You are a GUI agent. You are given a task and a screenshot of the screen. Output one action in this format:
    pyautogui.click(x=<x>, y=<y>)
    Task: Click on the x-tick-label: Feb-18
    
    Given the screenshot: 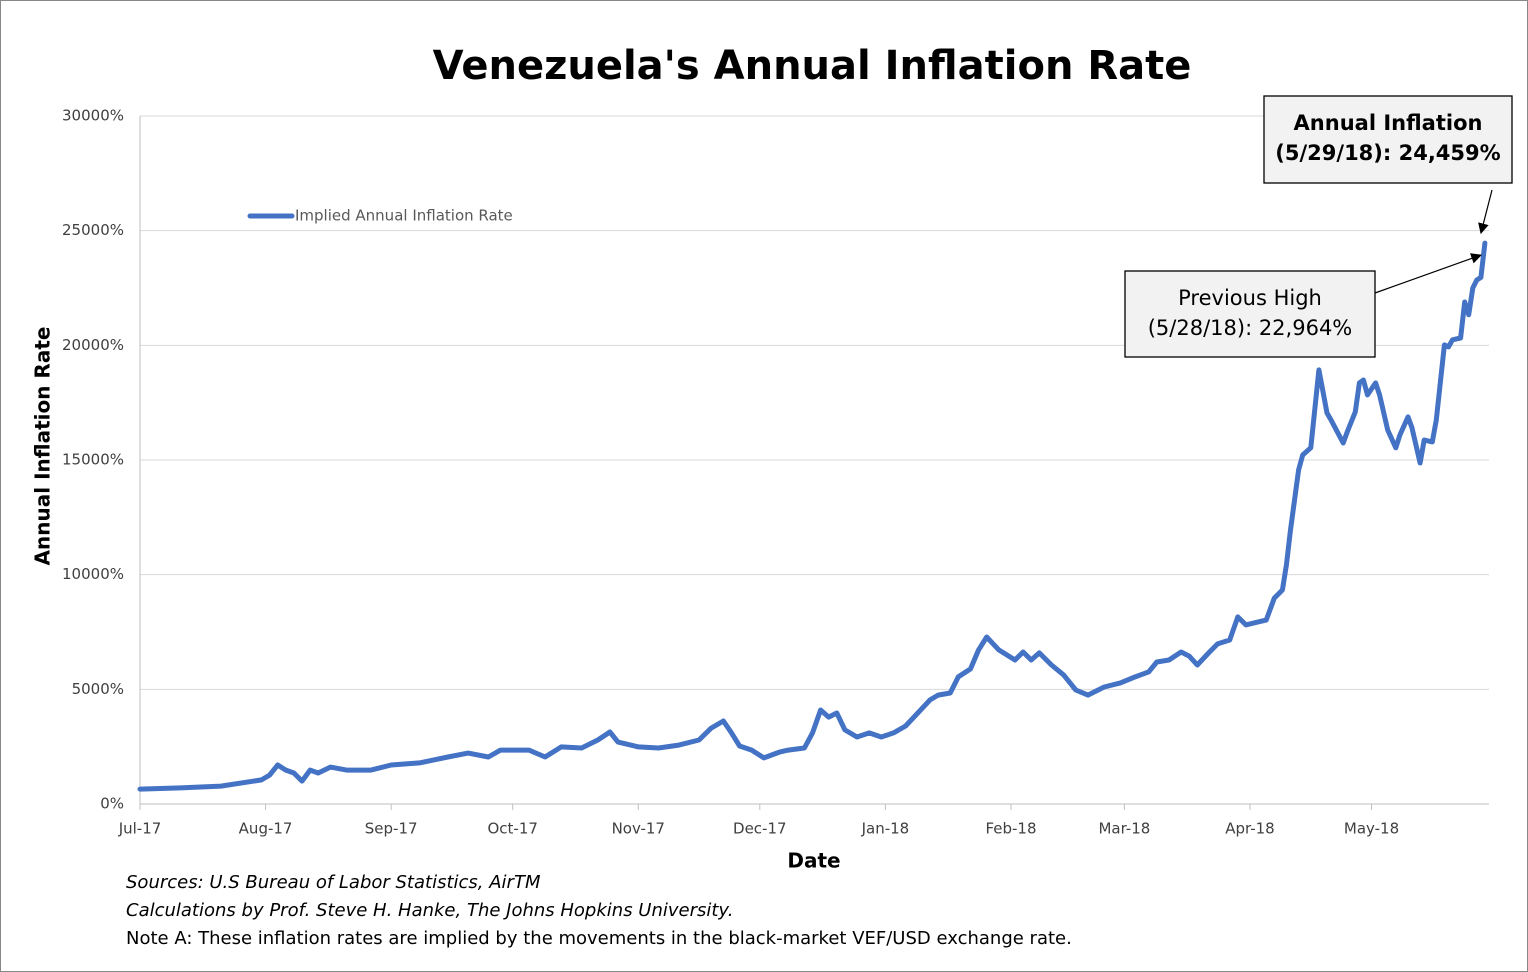 What is the action you would take?
    pyautogui.click(x=1010, y=829)
    